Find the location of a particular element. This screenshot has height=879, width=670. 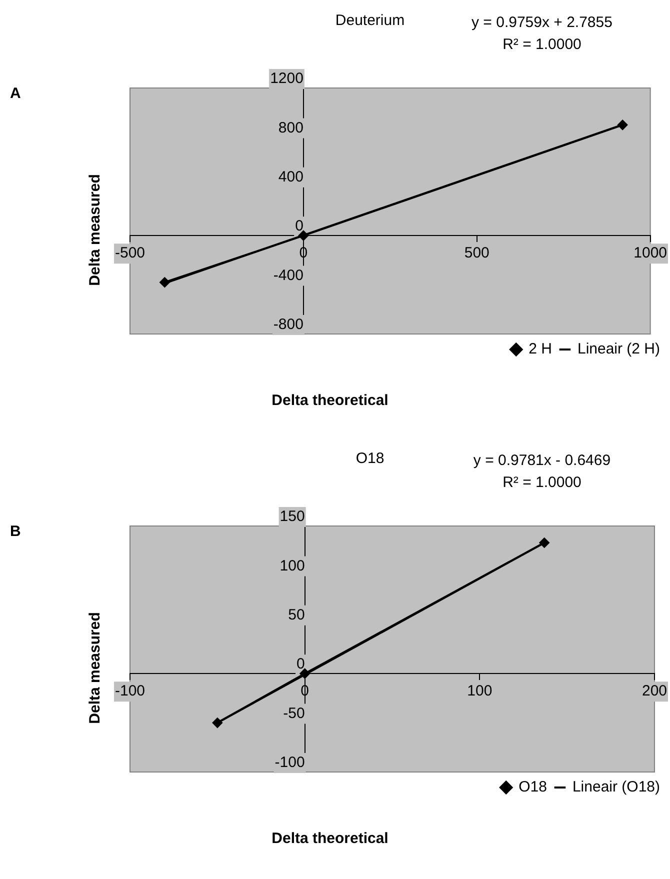

y-tick-label: -100 is located at coordinates (289, 763).